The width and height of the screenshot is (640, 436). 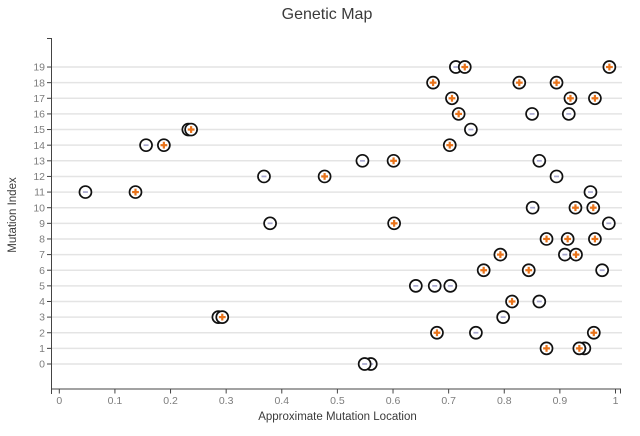 What do you see at coordinates (39, 177) in the screenshot?
I see `y-tick-label: 12` at bounding box center [39, 177].